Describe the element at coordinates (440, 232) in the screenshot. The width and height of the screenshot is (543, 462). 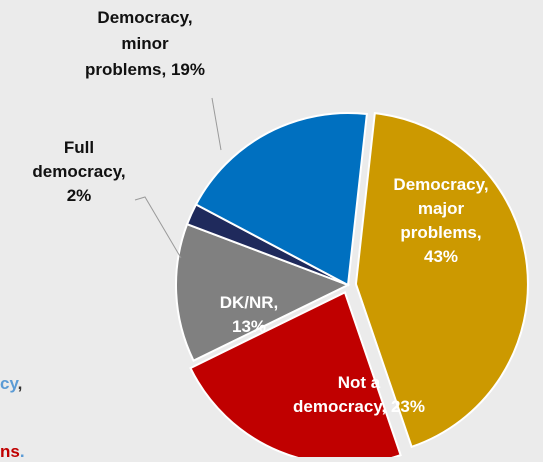
I see `slice-label-line: problems,` at that location.